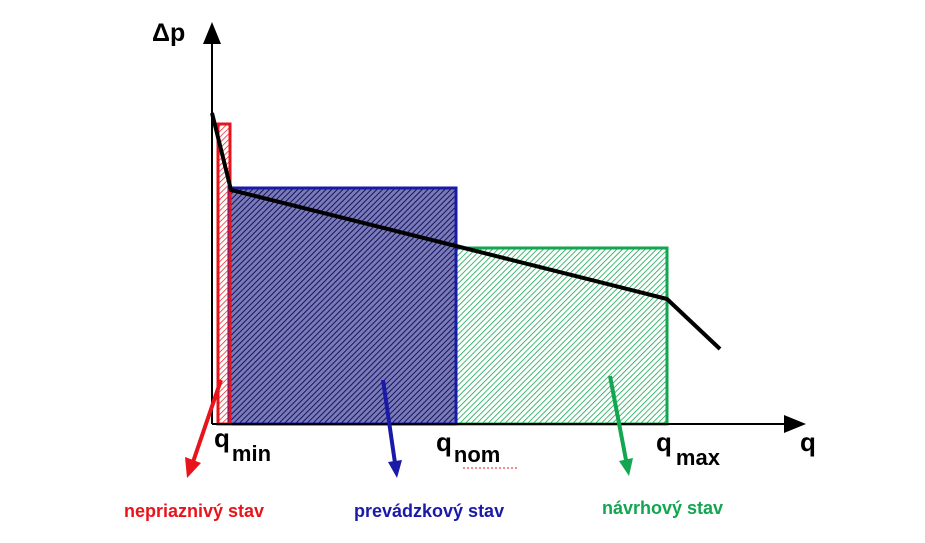  I want to click on x-axis-arrowhead, so click(795, 424).